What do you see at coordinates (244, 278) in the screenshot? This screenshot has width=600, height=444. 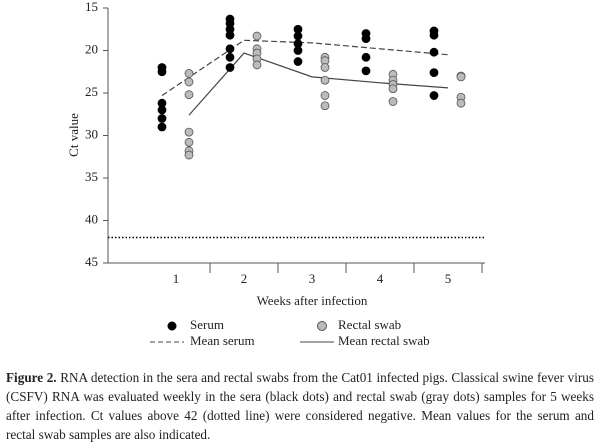 I see `x-tick-label: 2` at bounding box center [244, 278].